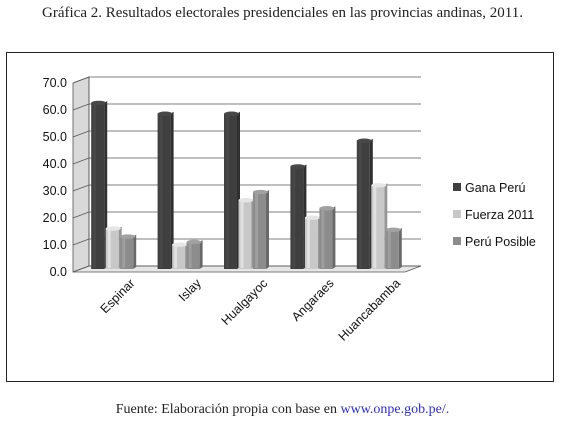 The height and width of the screenshot is (428, 565). I want to click on y-axis-labels: 0.0 10.0 20.0 30.0 40.0 50.0 60.0 70.0, so click(55, 177).